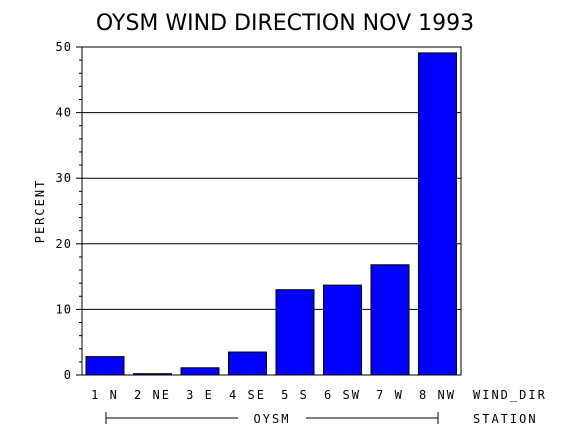 This screenshot has height=430, width=570. Describe the element at coordinates (342, 330) in the screenshot. I see `bar-6-sw` at that location.